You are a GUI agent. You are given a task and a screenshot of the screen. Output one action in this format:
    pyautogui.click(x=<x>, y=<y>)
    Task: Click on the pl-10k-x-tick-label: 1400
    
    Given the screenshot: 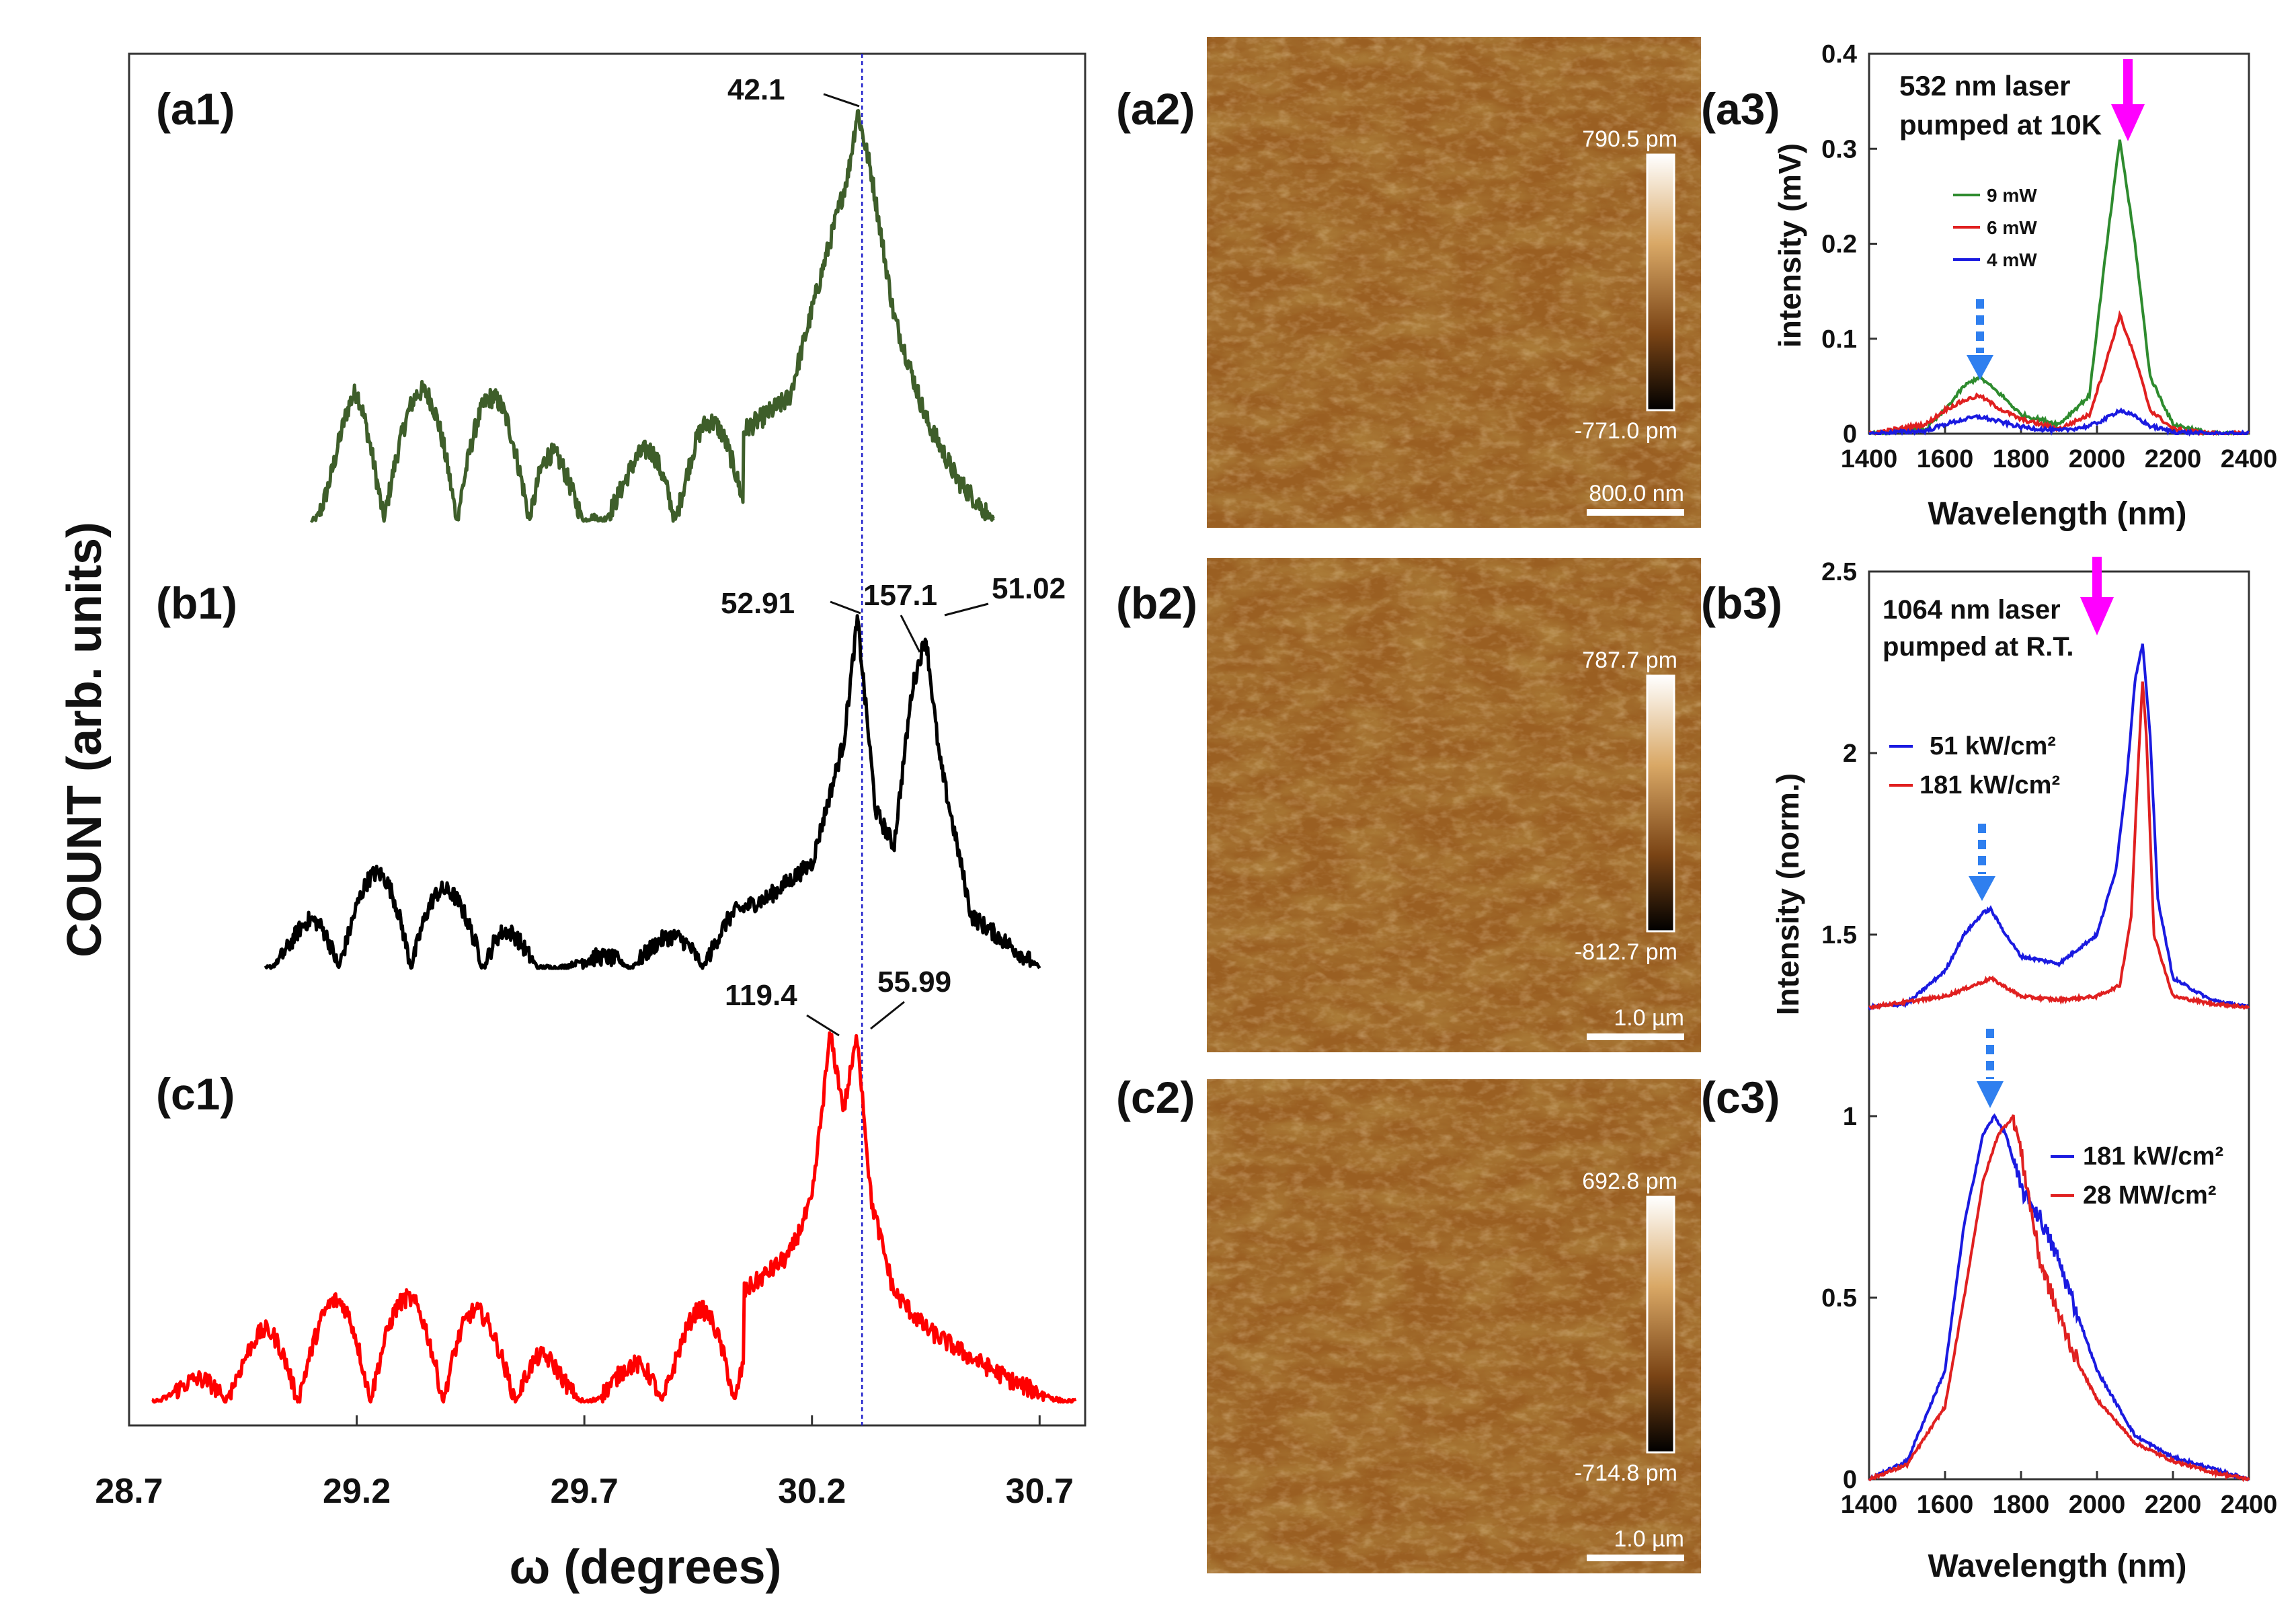 What is the action you would take?
    pyautogui.click(x=1869, y=459)
    